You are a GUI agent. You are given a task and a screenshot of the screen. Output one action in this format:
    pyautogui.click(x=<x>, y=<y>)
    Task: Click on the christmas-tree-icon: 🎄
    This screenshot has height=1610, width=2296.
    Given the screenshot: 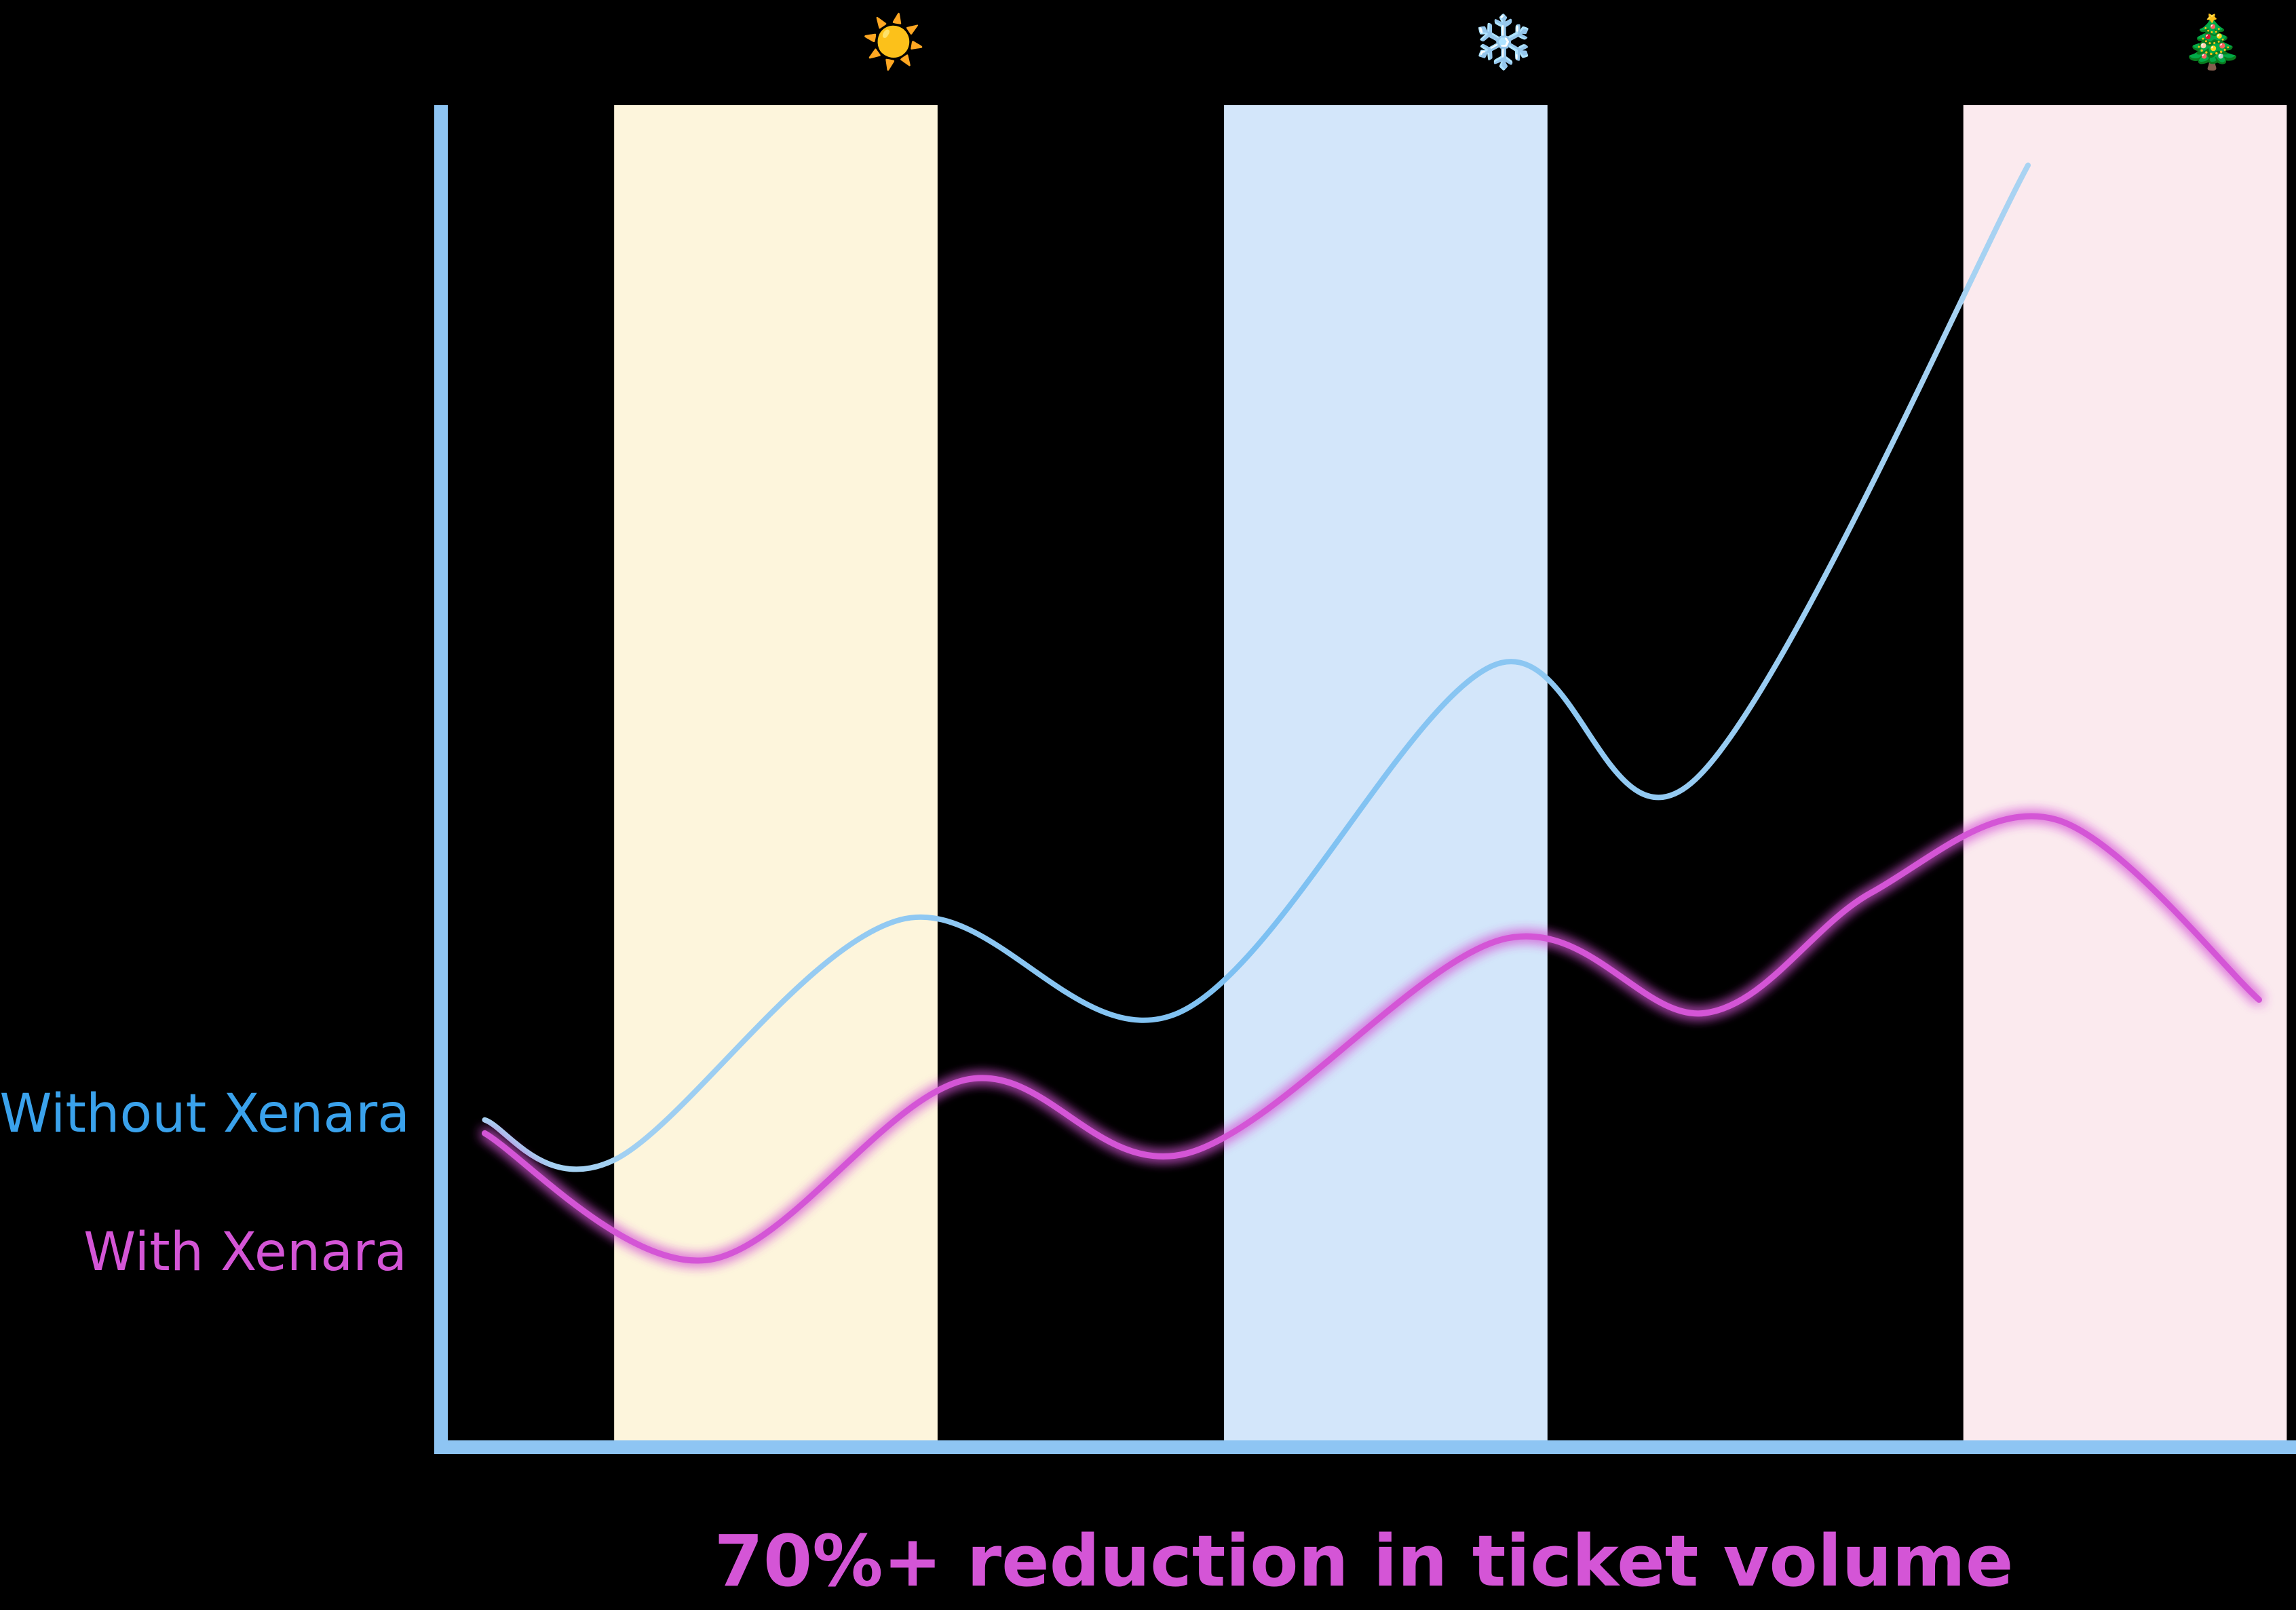 What is the action you would take?
    pyautogui.click(x=2212, y=42)
    